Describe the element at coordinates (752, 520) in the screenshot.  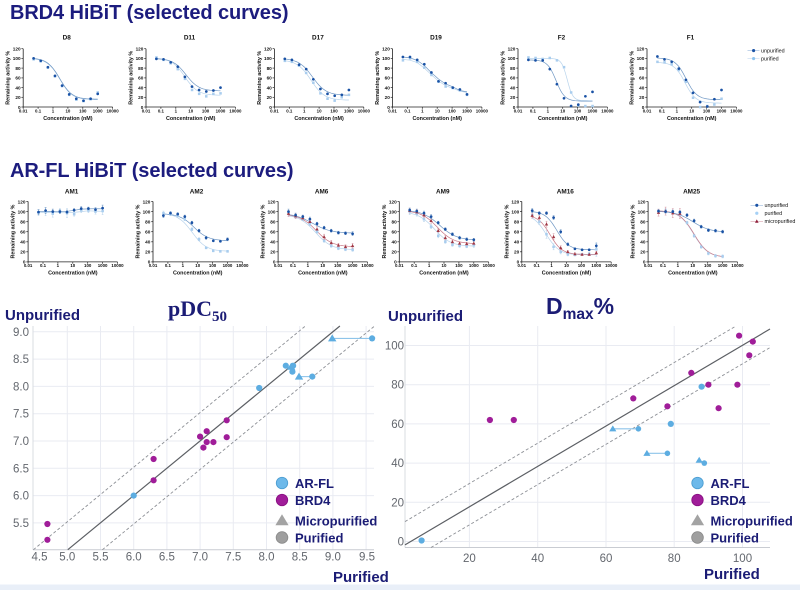
I see `svg-text: Micropurified` at that location.